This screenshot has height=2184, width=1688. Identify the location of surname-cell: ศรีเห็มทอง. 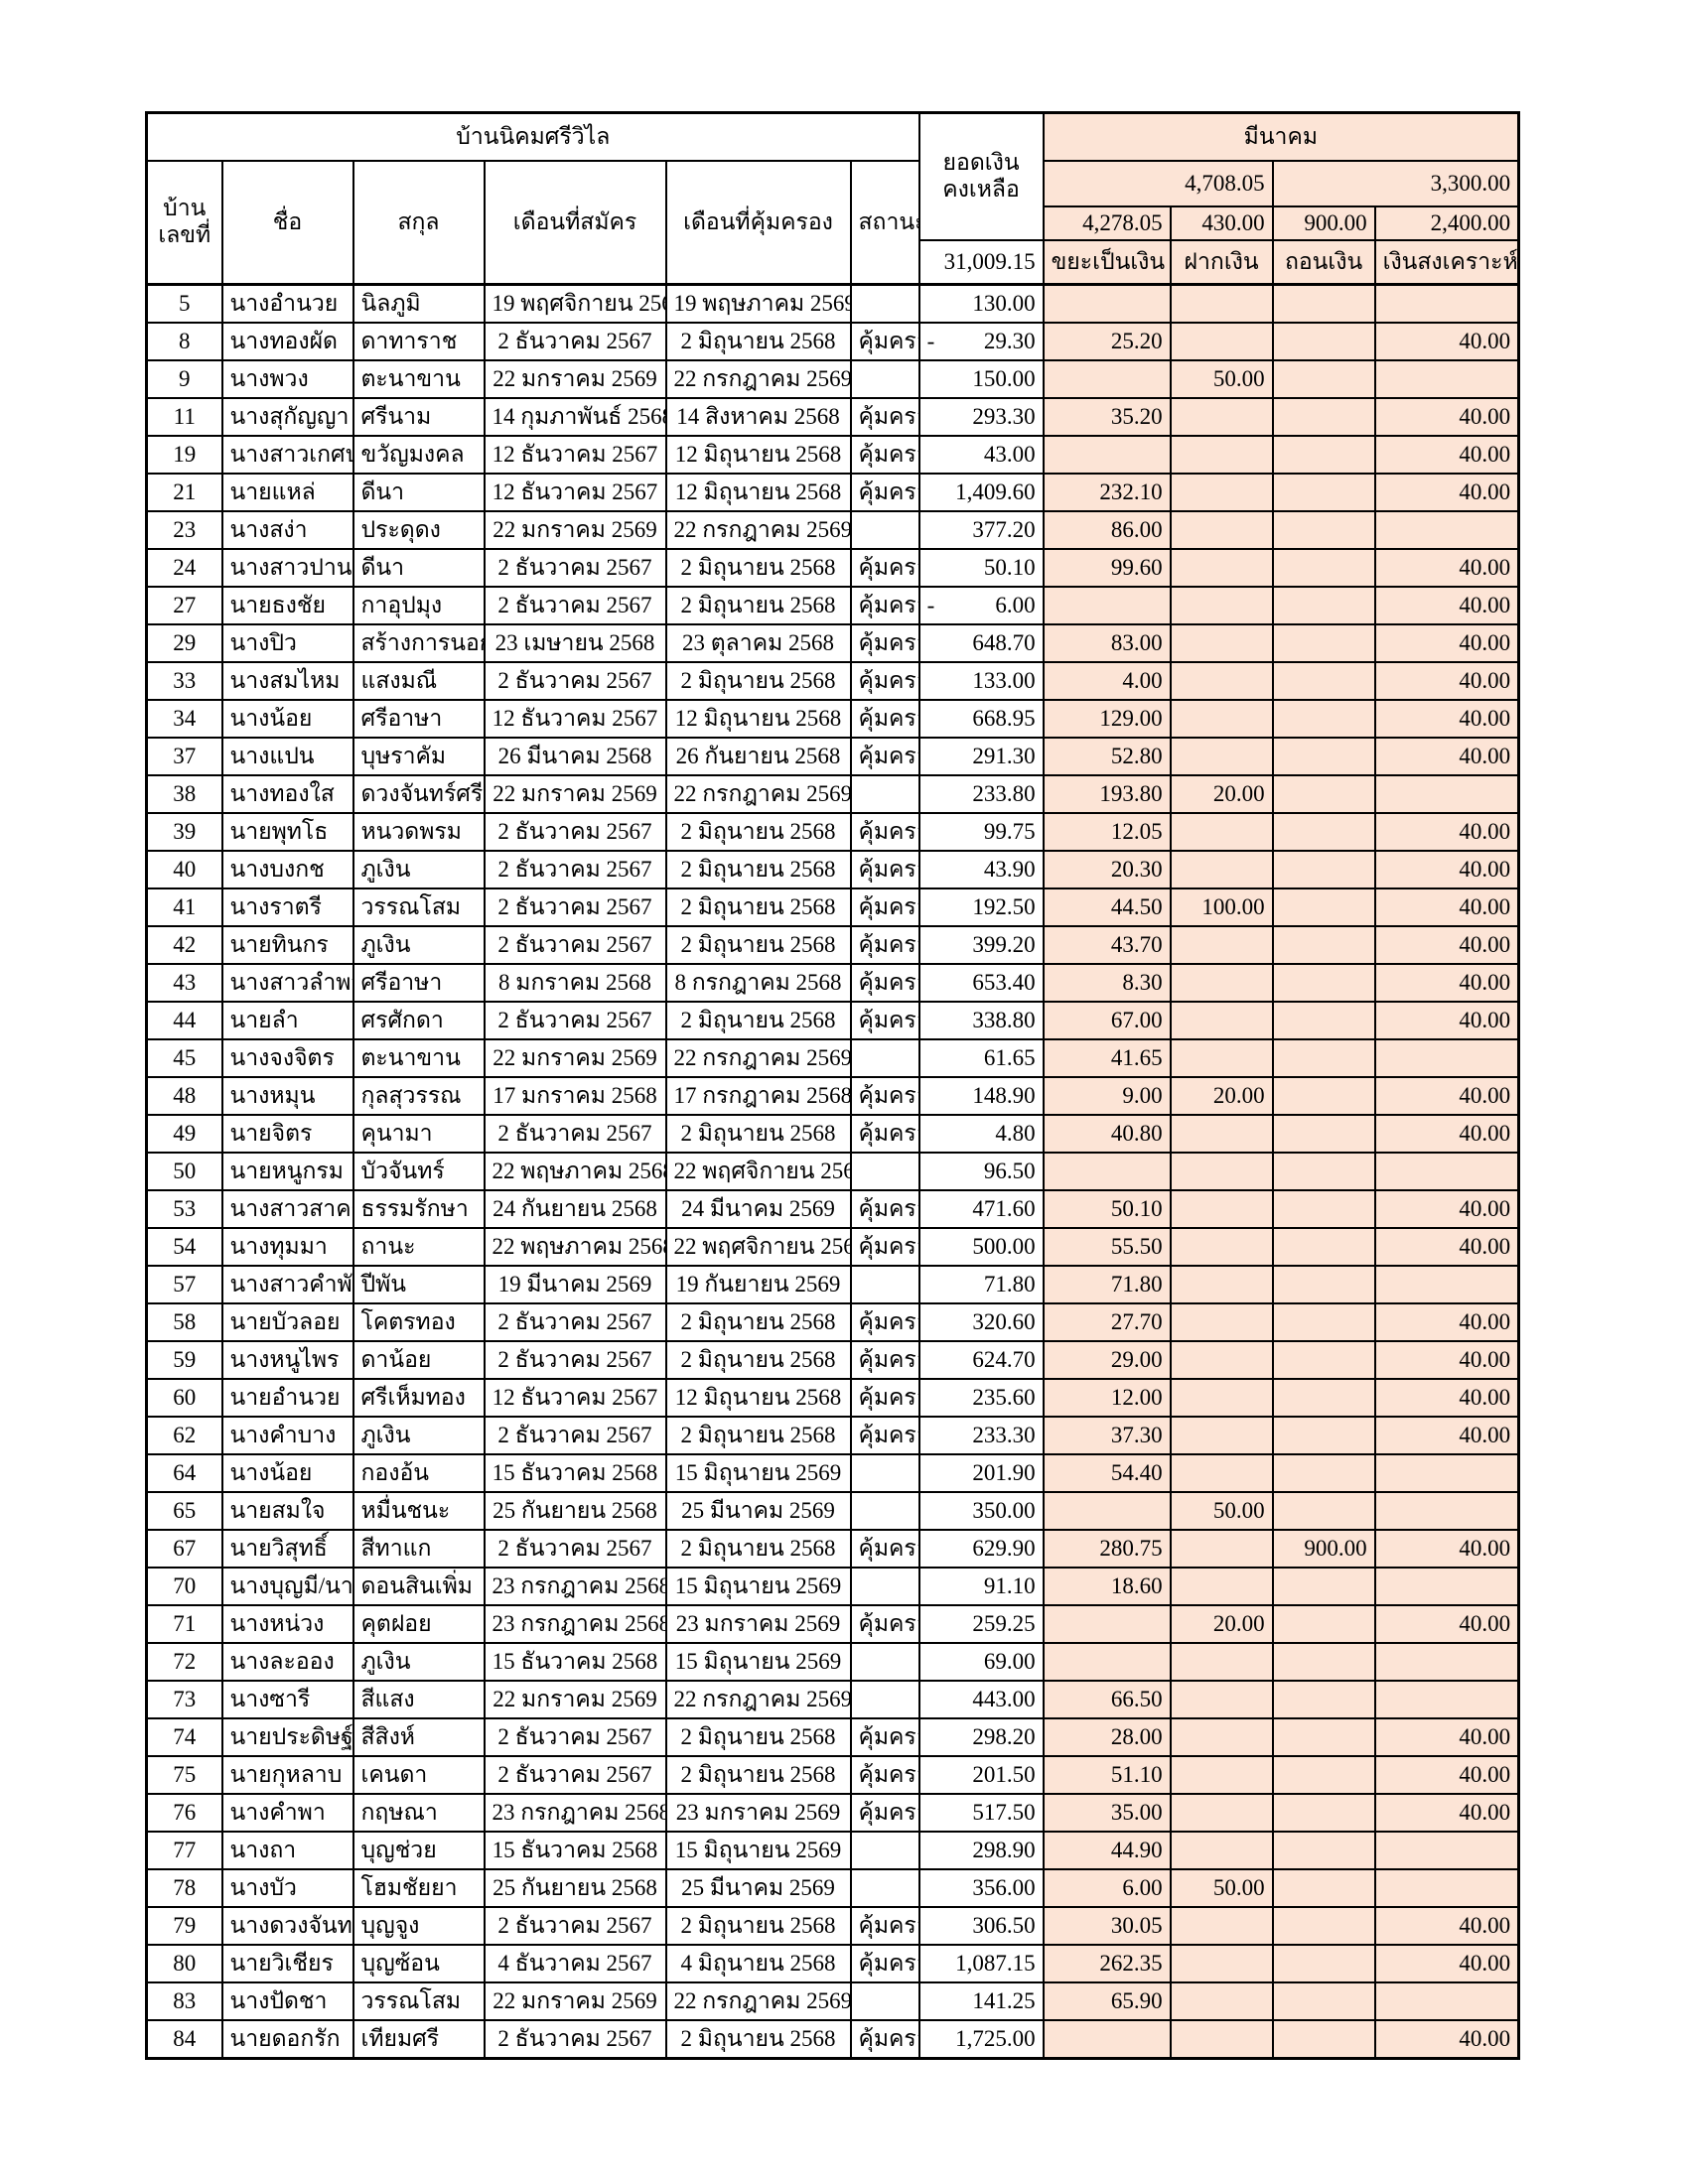
(419, 1398).